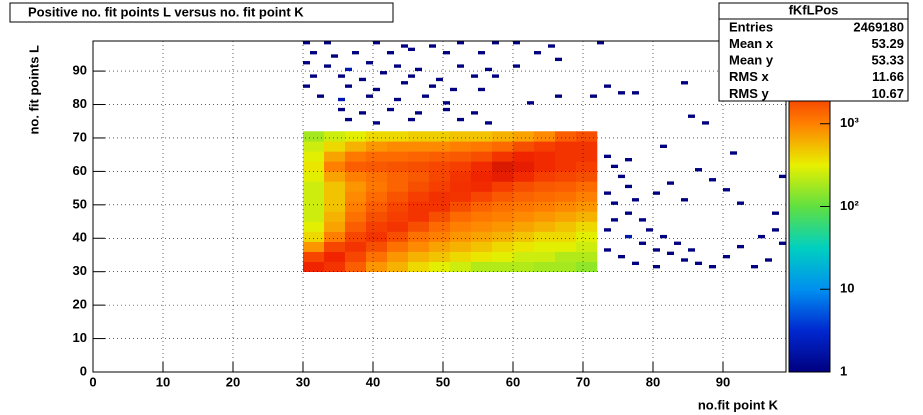 The height and width of the screenshot is (415, 923). Describe the element at coordinates (83, 370) in the screenshot. I see `y-tick-label: 0` at that location.